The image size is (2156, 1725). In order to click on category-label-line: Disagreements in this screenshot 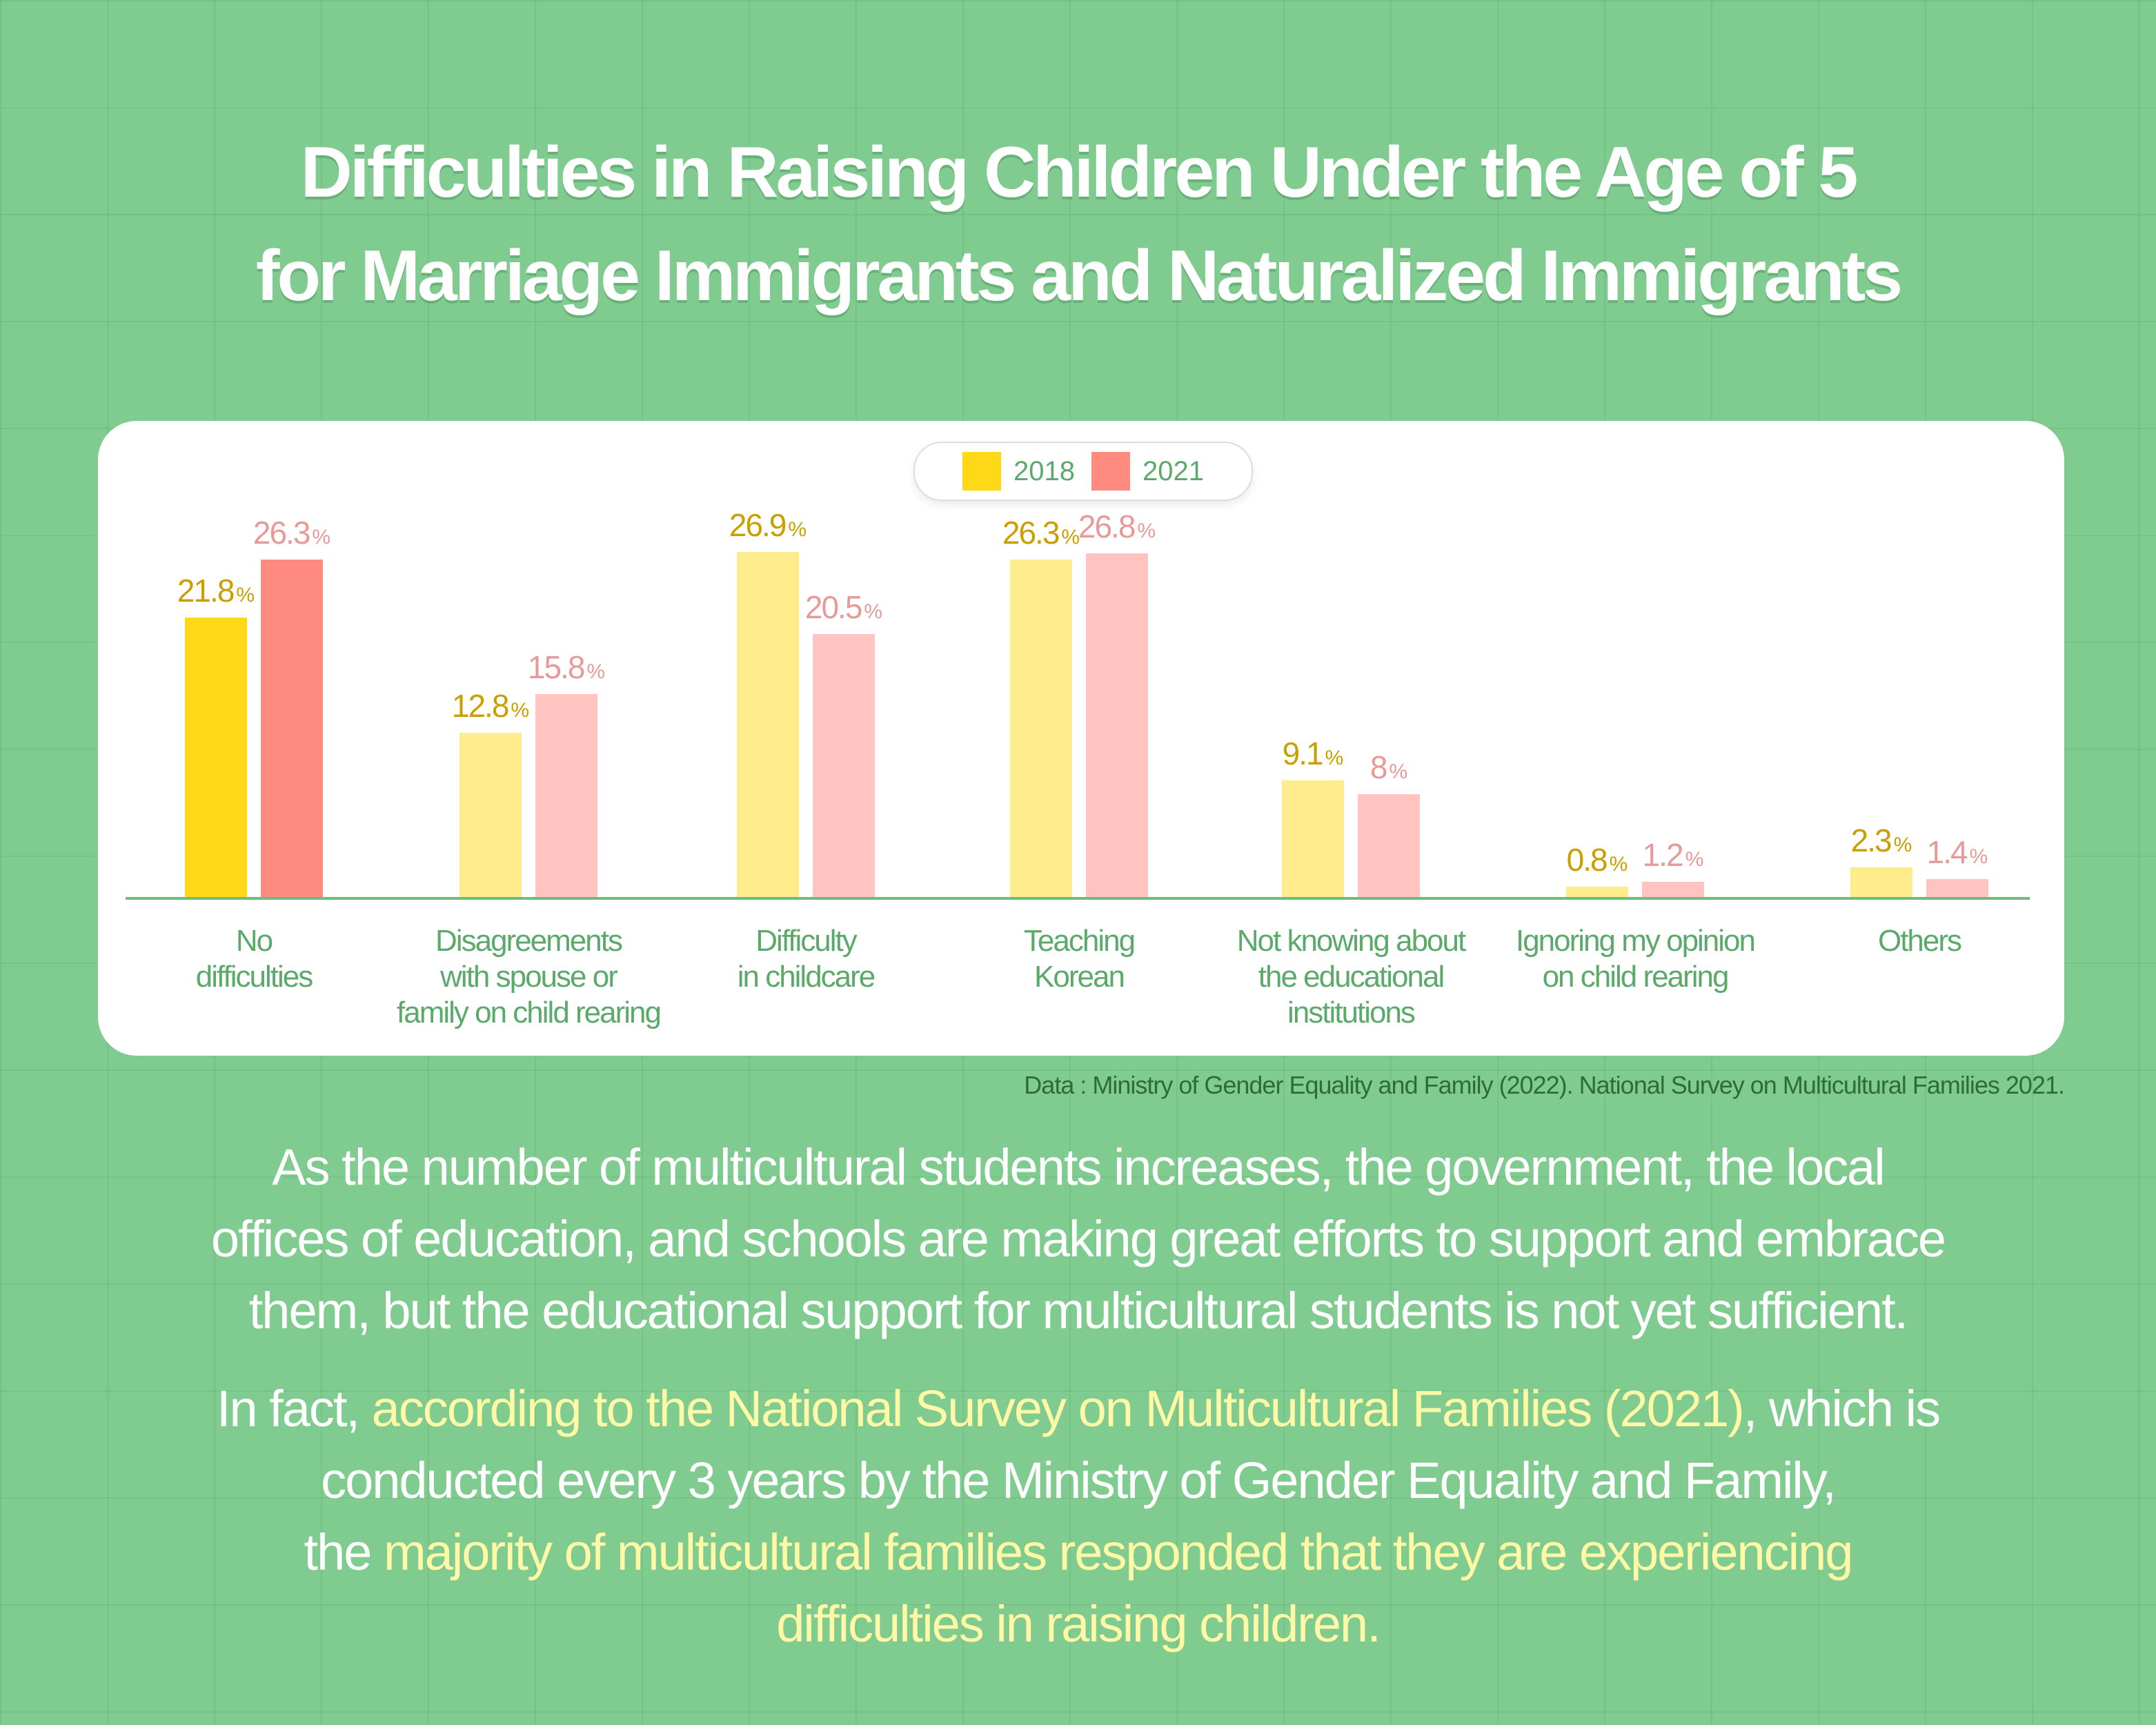, I will do `click(529, 941)`.